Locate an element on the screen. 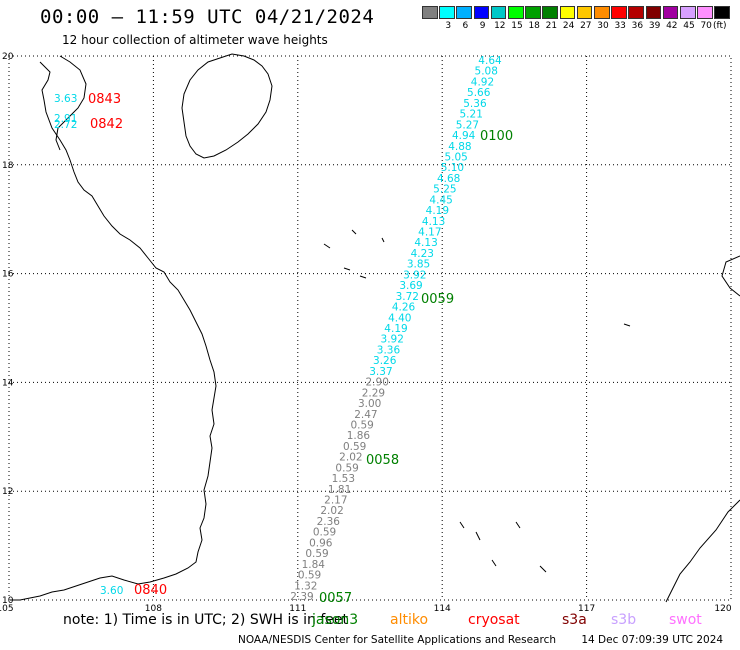 Image resolution: width=740 pixels, height=650 pixels. latitude-tick-label: 20 is located at coordinates (8, 57).